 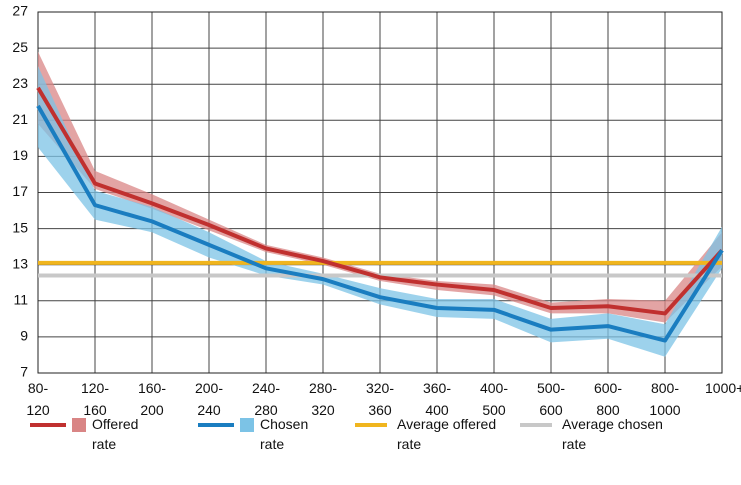 I want to click on y-tick-label: 11, so click(x=20, y=300).